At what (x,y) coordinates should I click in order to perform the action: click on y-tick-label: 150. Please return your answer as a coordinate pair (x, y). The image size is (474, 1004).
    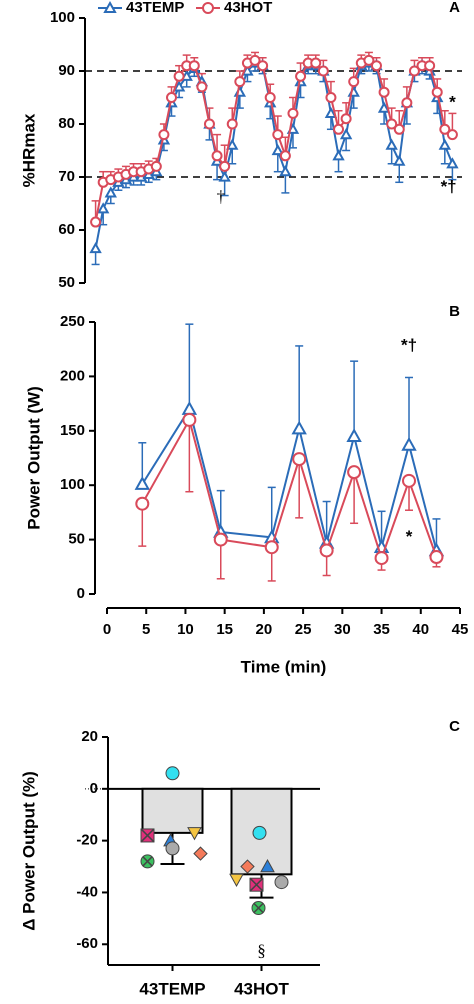
    Looking at the image, I should click on (72, 430).